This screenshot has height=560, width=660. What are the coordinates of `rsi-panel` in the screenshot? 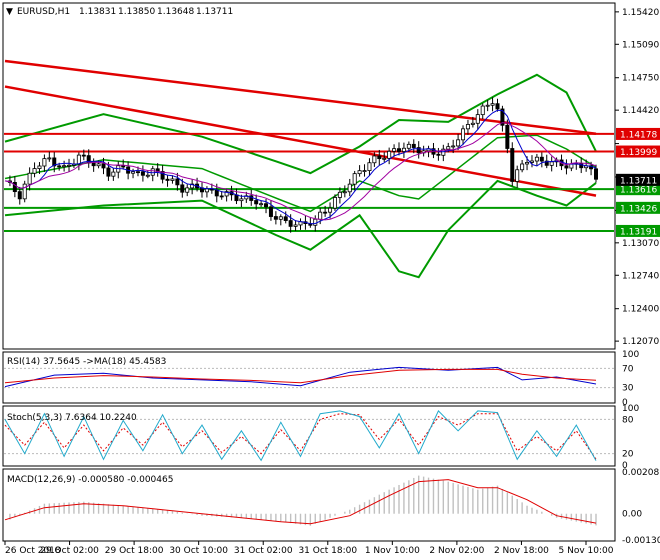 It's located at (309, 377).